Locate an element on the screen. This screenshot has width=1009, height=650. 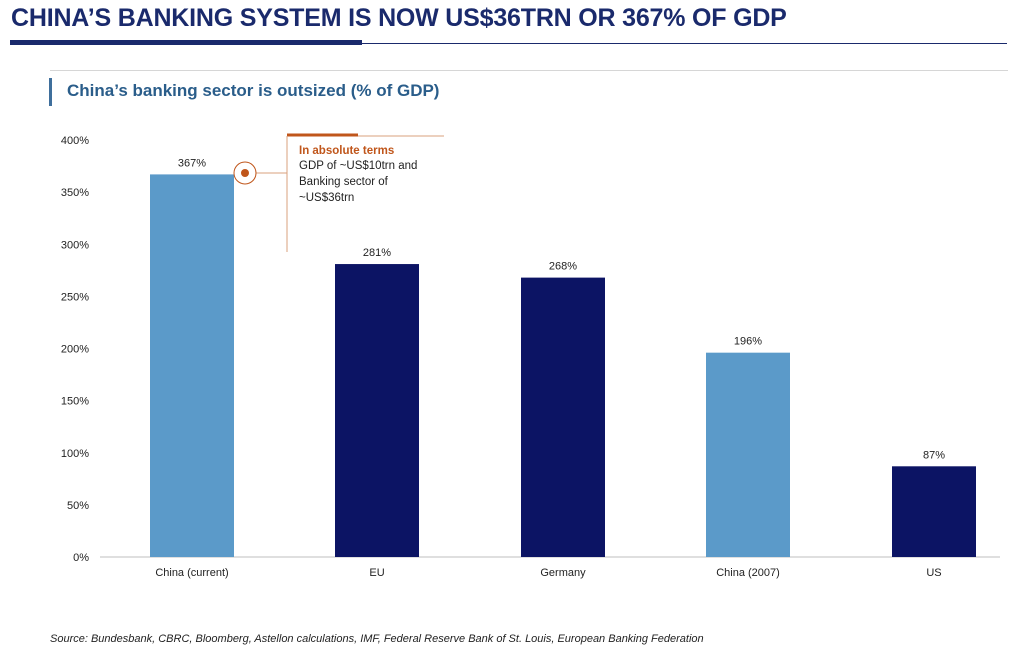
title-underline-thick is located at coordinates (186, 42).